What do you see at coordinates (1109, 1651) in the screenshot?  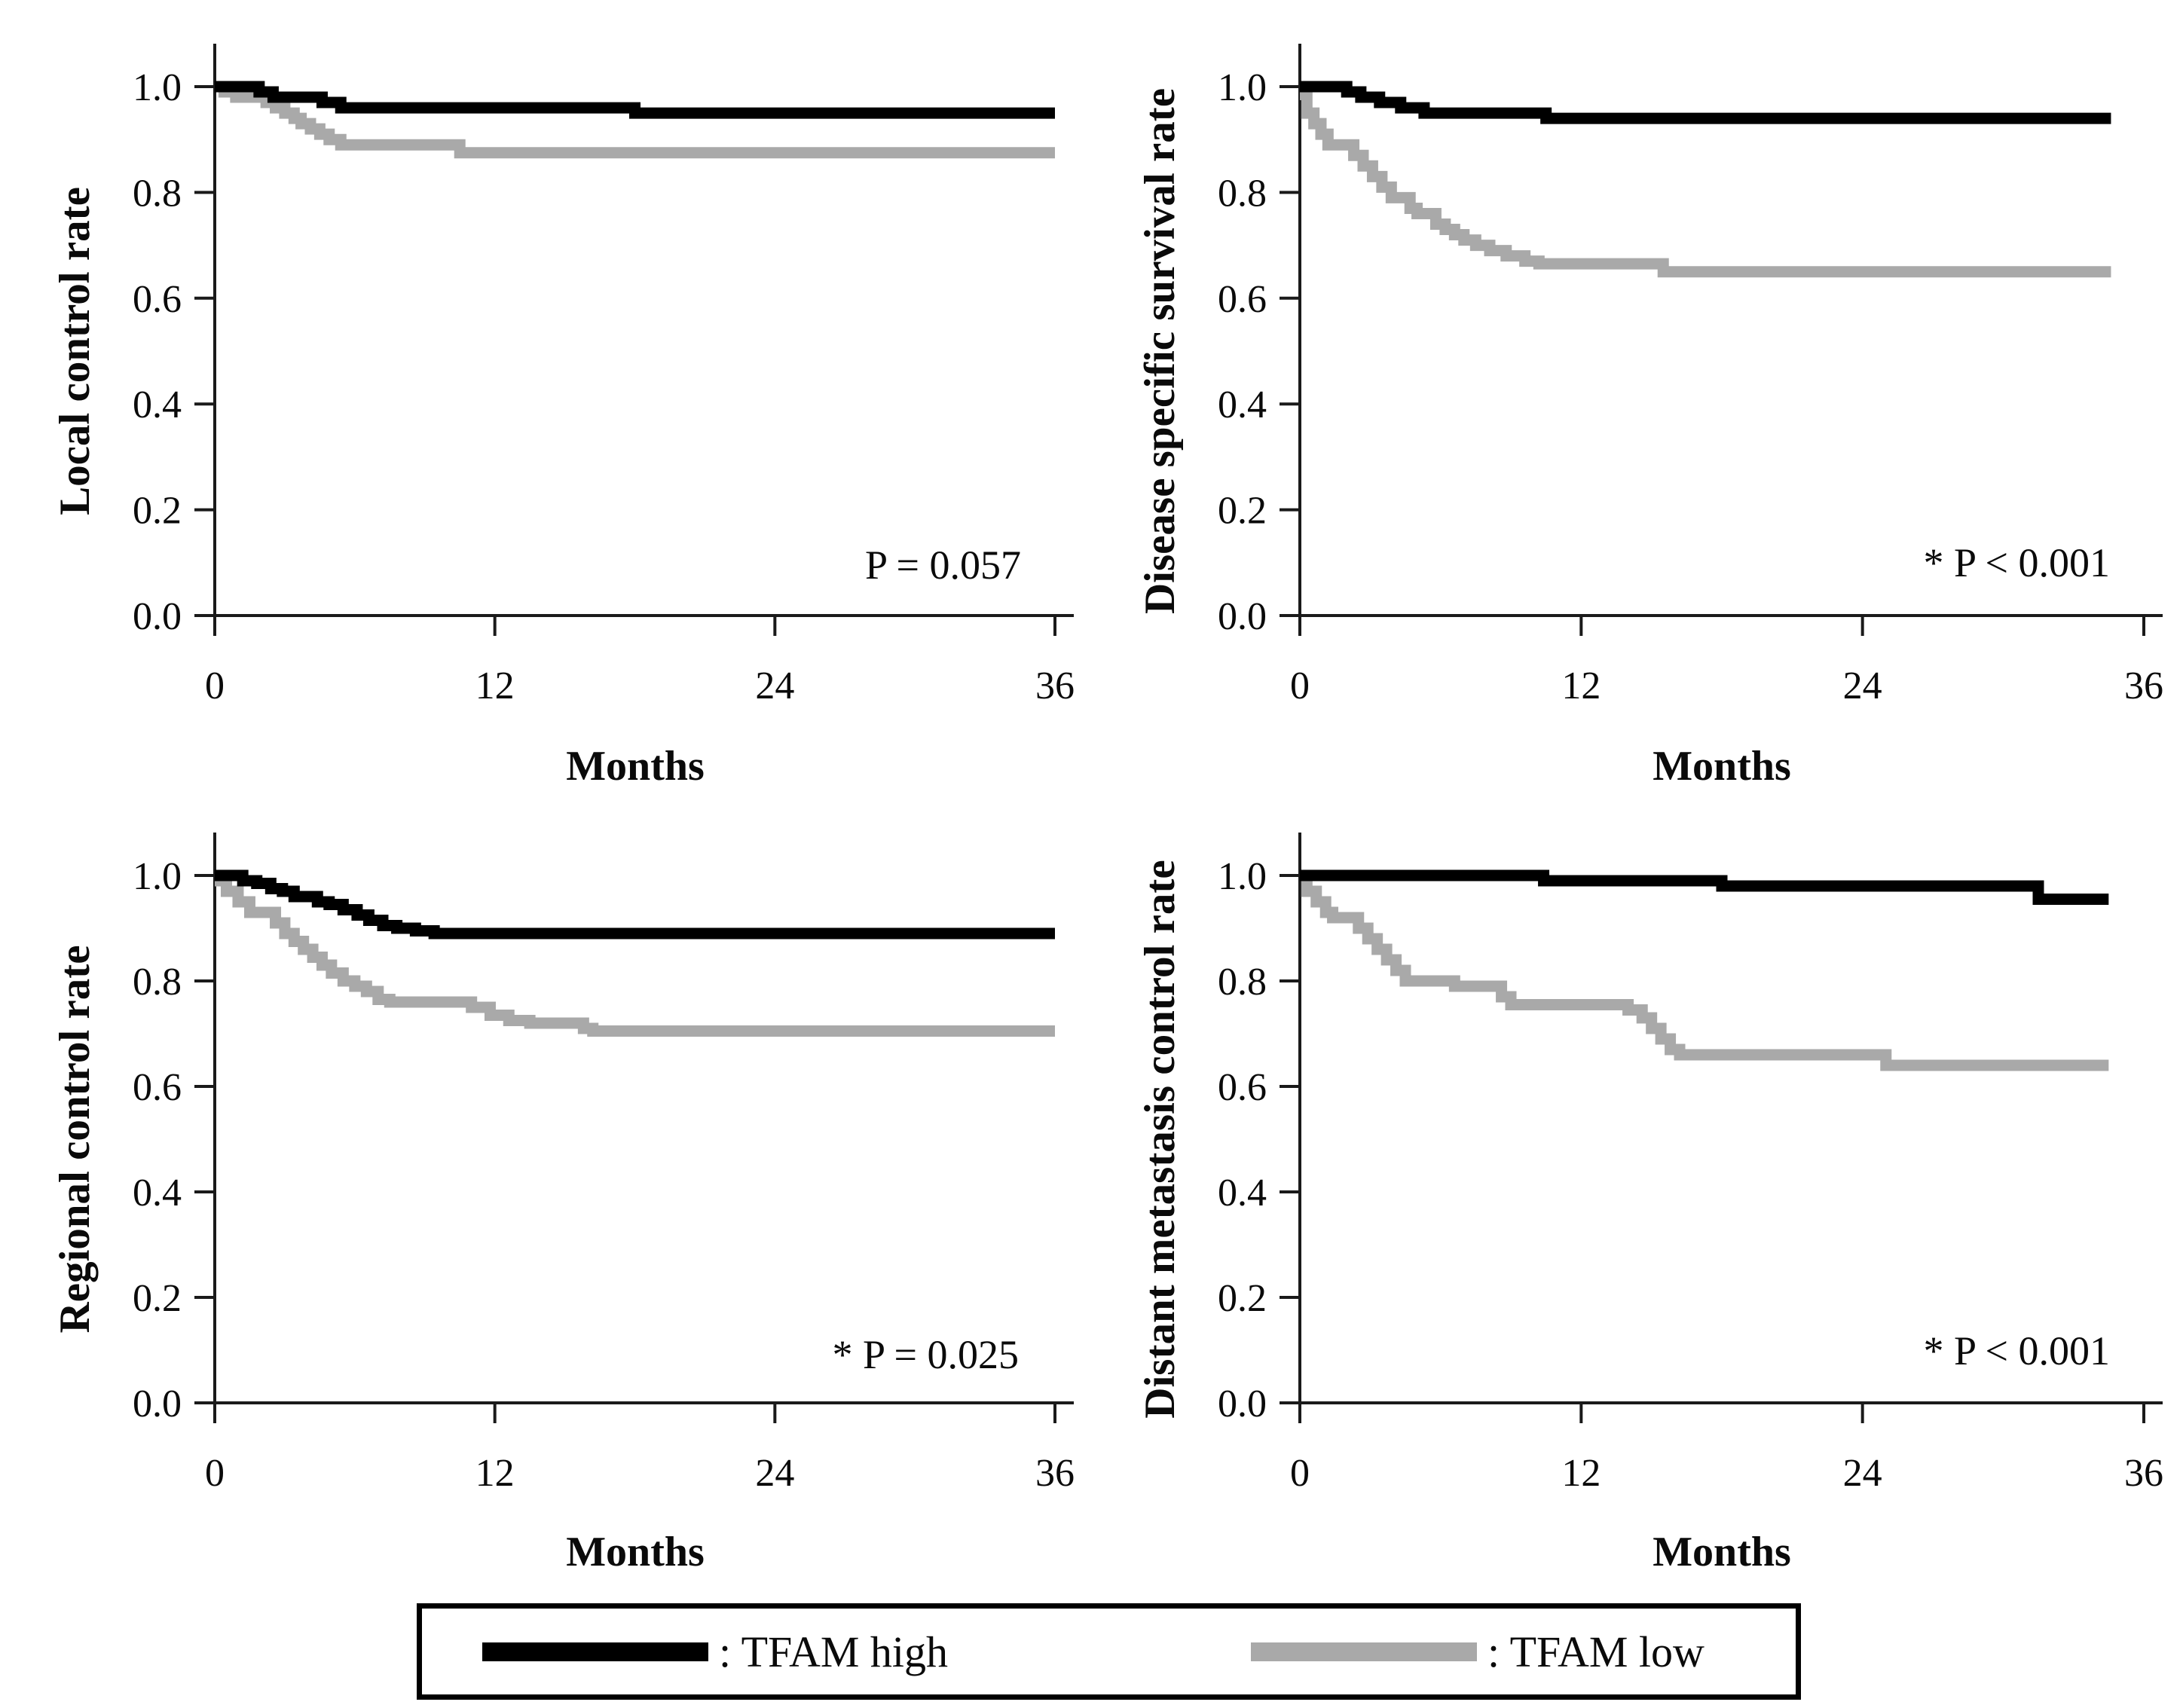 I see `legend: : TFAM high : TFAM low` at bounding box center [1109, 1651].